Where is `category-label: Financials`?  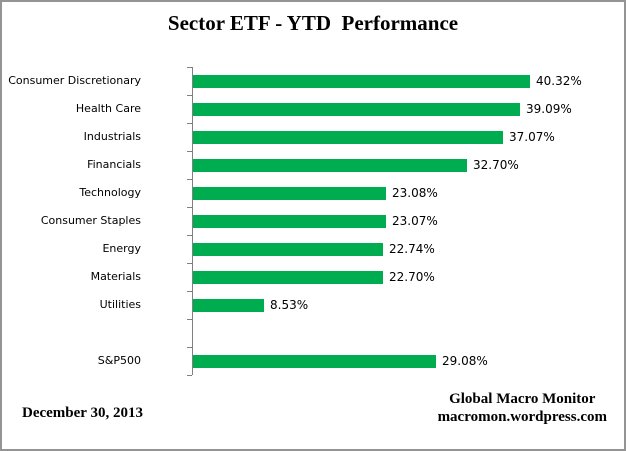
category-label: Financials is located at coordinates (114, 164).